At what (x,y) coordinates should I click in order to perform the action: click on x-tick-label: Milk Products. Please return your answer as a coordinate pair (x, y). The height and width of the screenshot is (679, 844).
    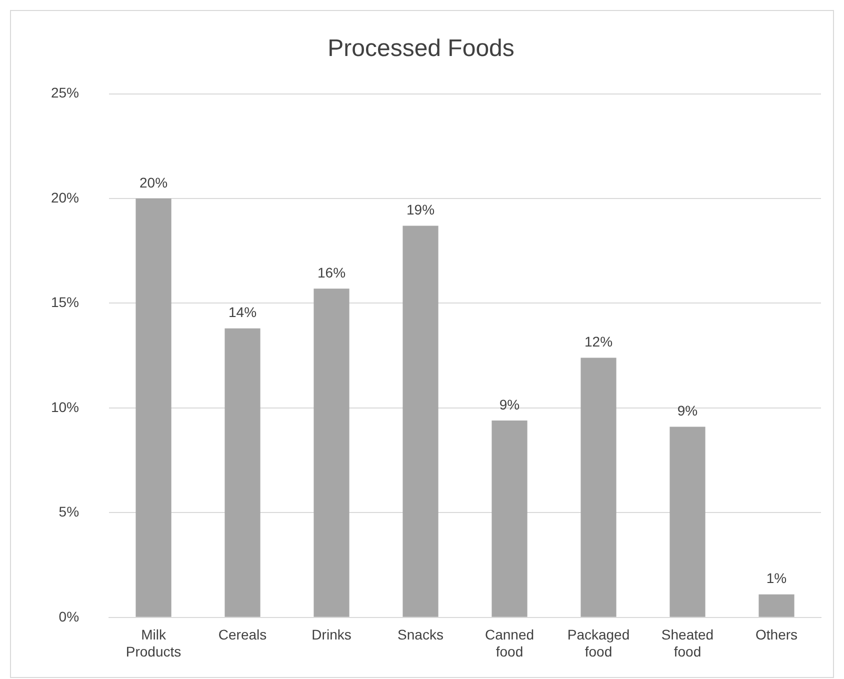
    Looking at the image, I should click on (154, 643).